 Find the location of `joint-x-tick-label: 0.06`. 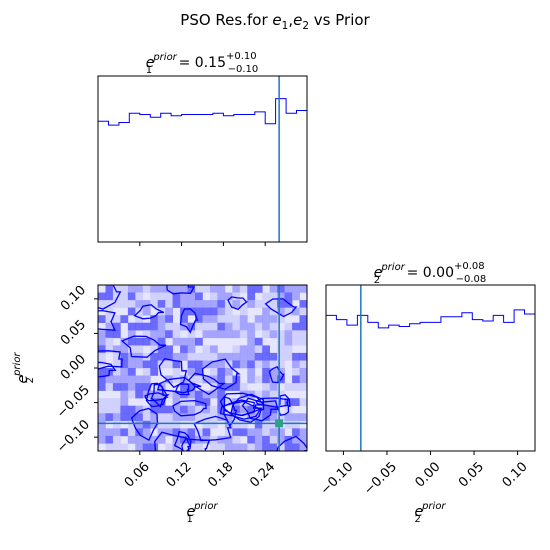

joint-x-tick-label: 0.06 is located at coordinates (137, 474).